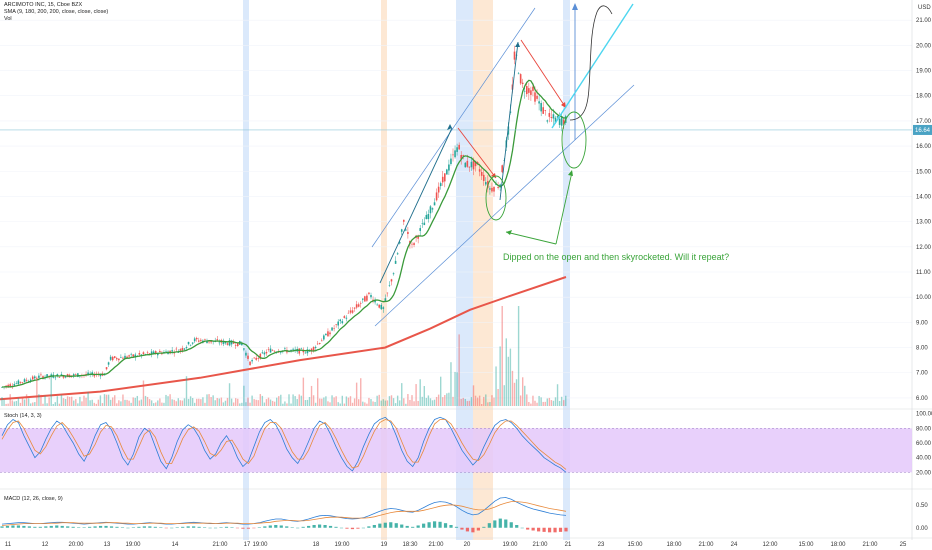  Describe the element at coordinates (922, 374) in the screenshot. I see `price-tick-label: 7.00` at that location.